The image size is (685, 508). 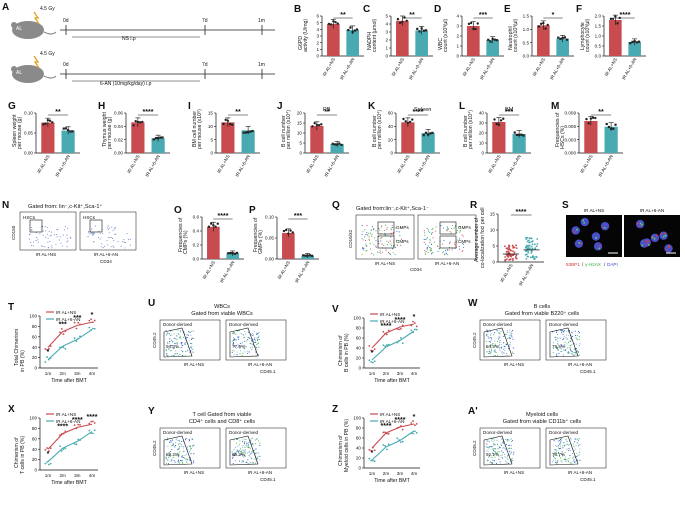 What do you see at coordinates (238, 112) in the screenshot?
I see `significance-label: **` at bounding box center [238, 112].